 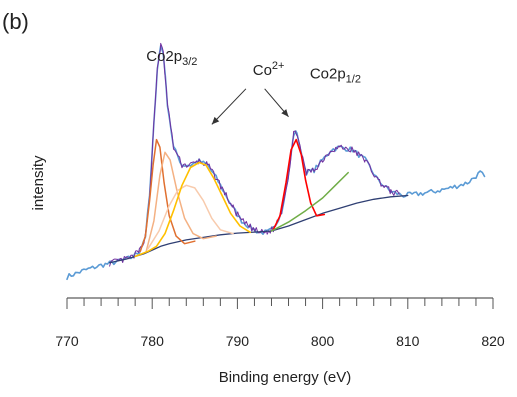 I want to click on x-tick-label: 780, so click(x=153, y=341).